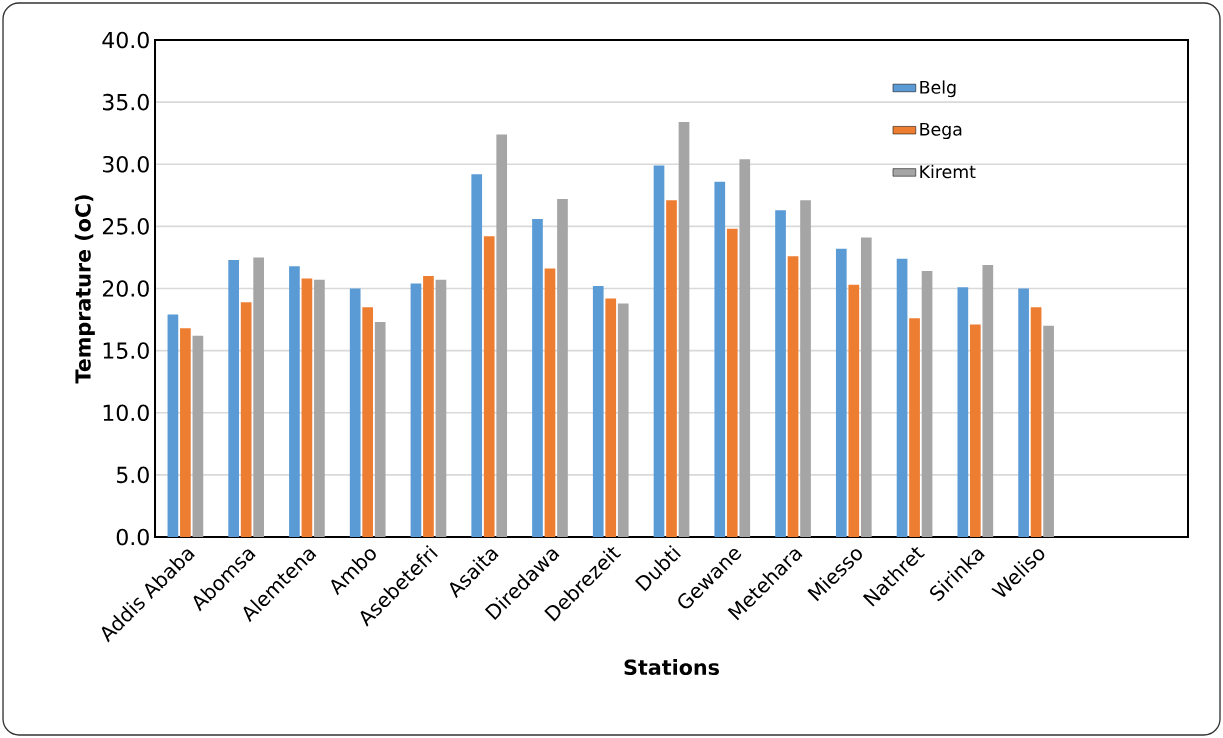  What do you see at coordinates (125, 288) in the screenshot?
I see `y-tick-label: 20.0` at bounding box center [125, 288].